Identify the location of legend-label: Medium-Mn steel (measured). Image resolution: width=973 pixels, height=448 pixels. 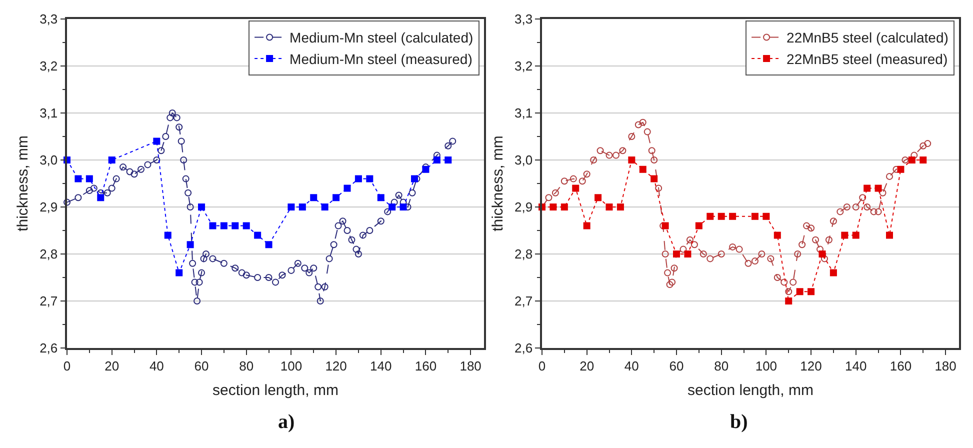
(381, 58).